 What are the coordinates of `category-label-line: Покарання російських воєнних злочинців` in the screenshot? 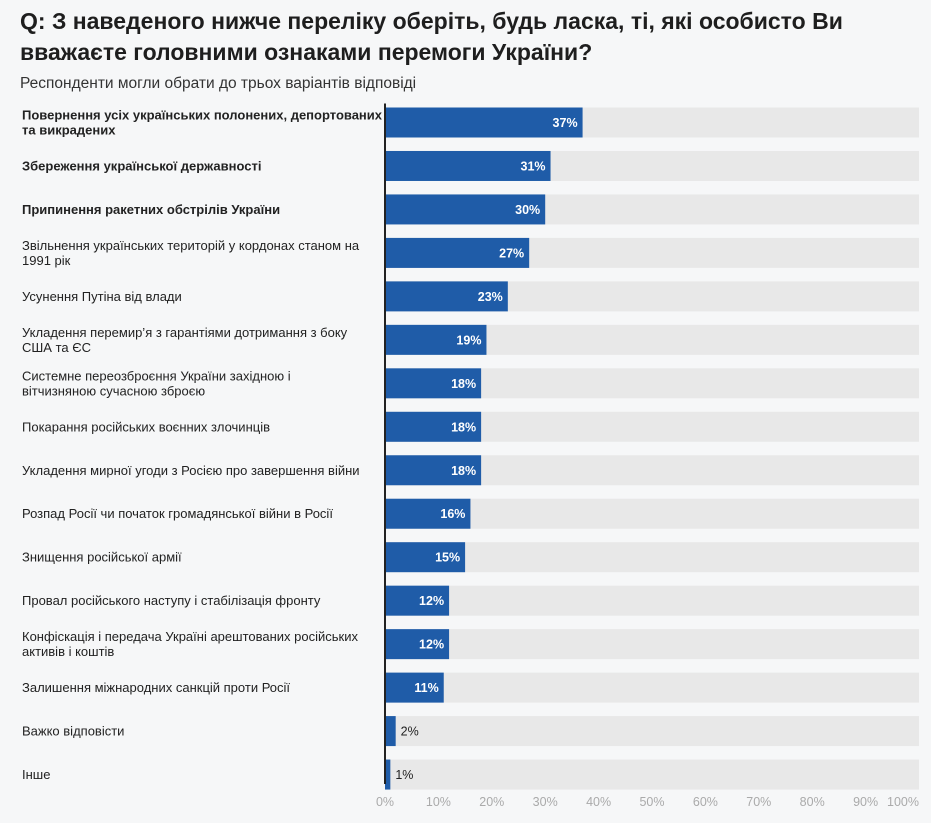 It's located at (146, 426).